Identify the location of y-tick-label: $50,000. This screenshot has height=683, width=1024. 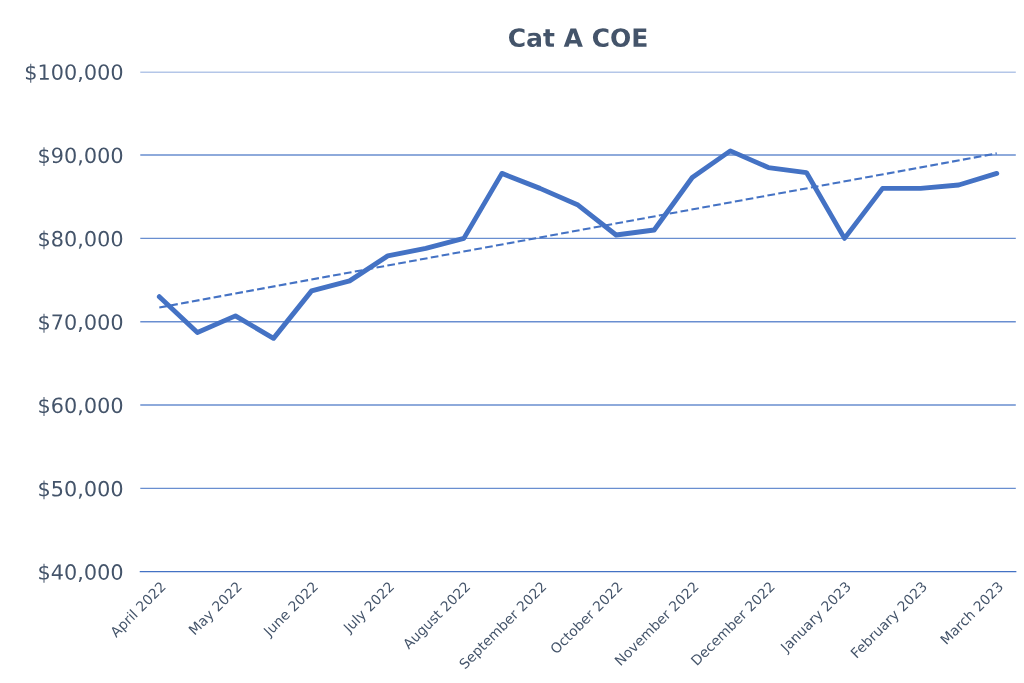
(81, 490).